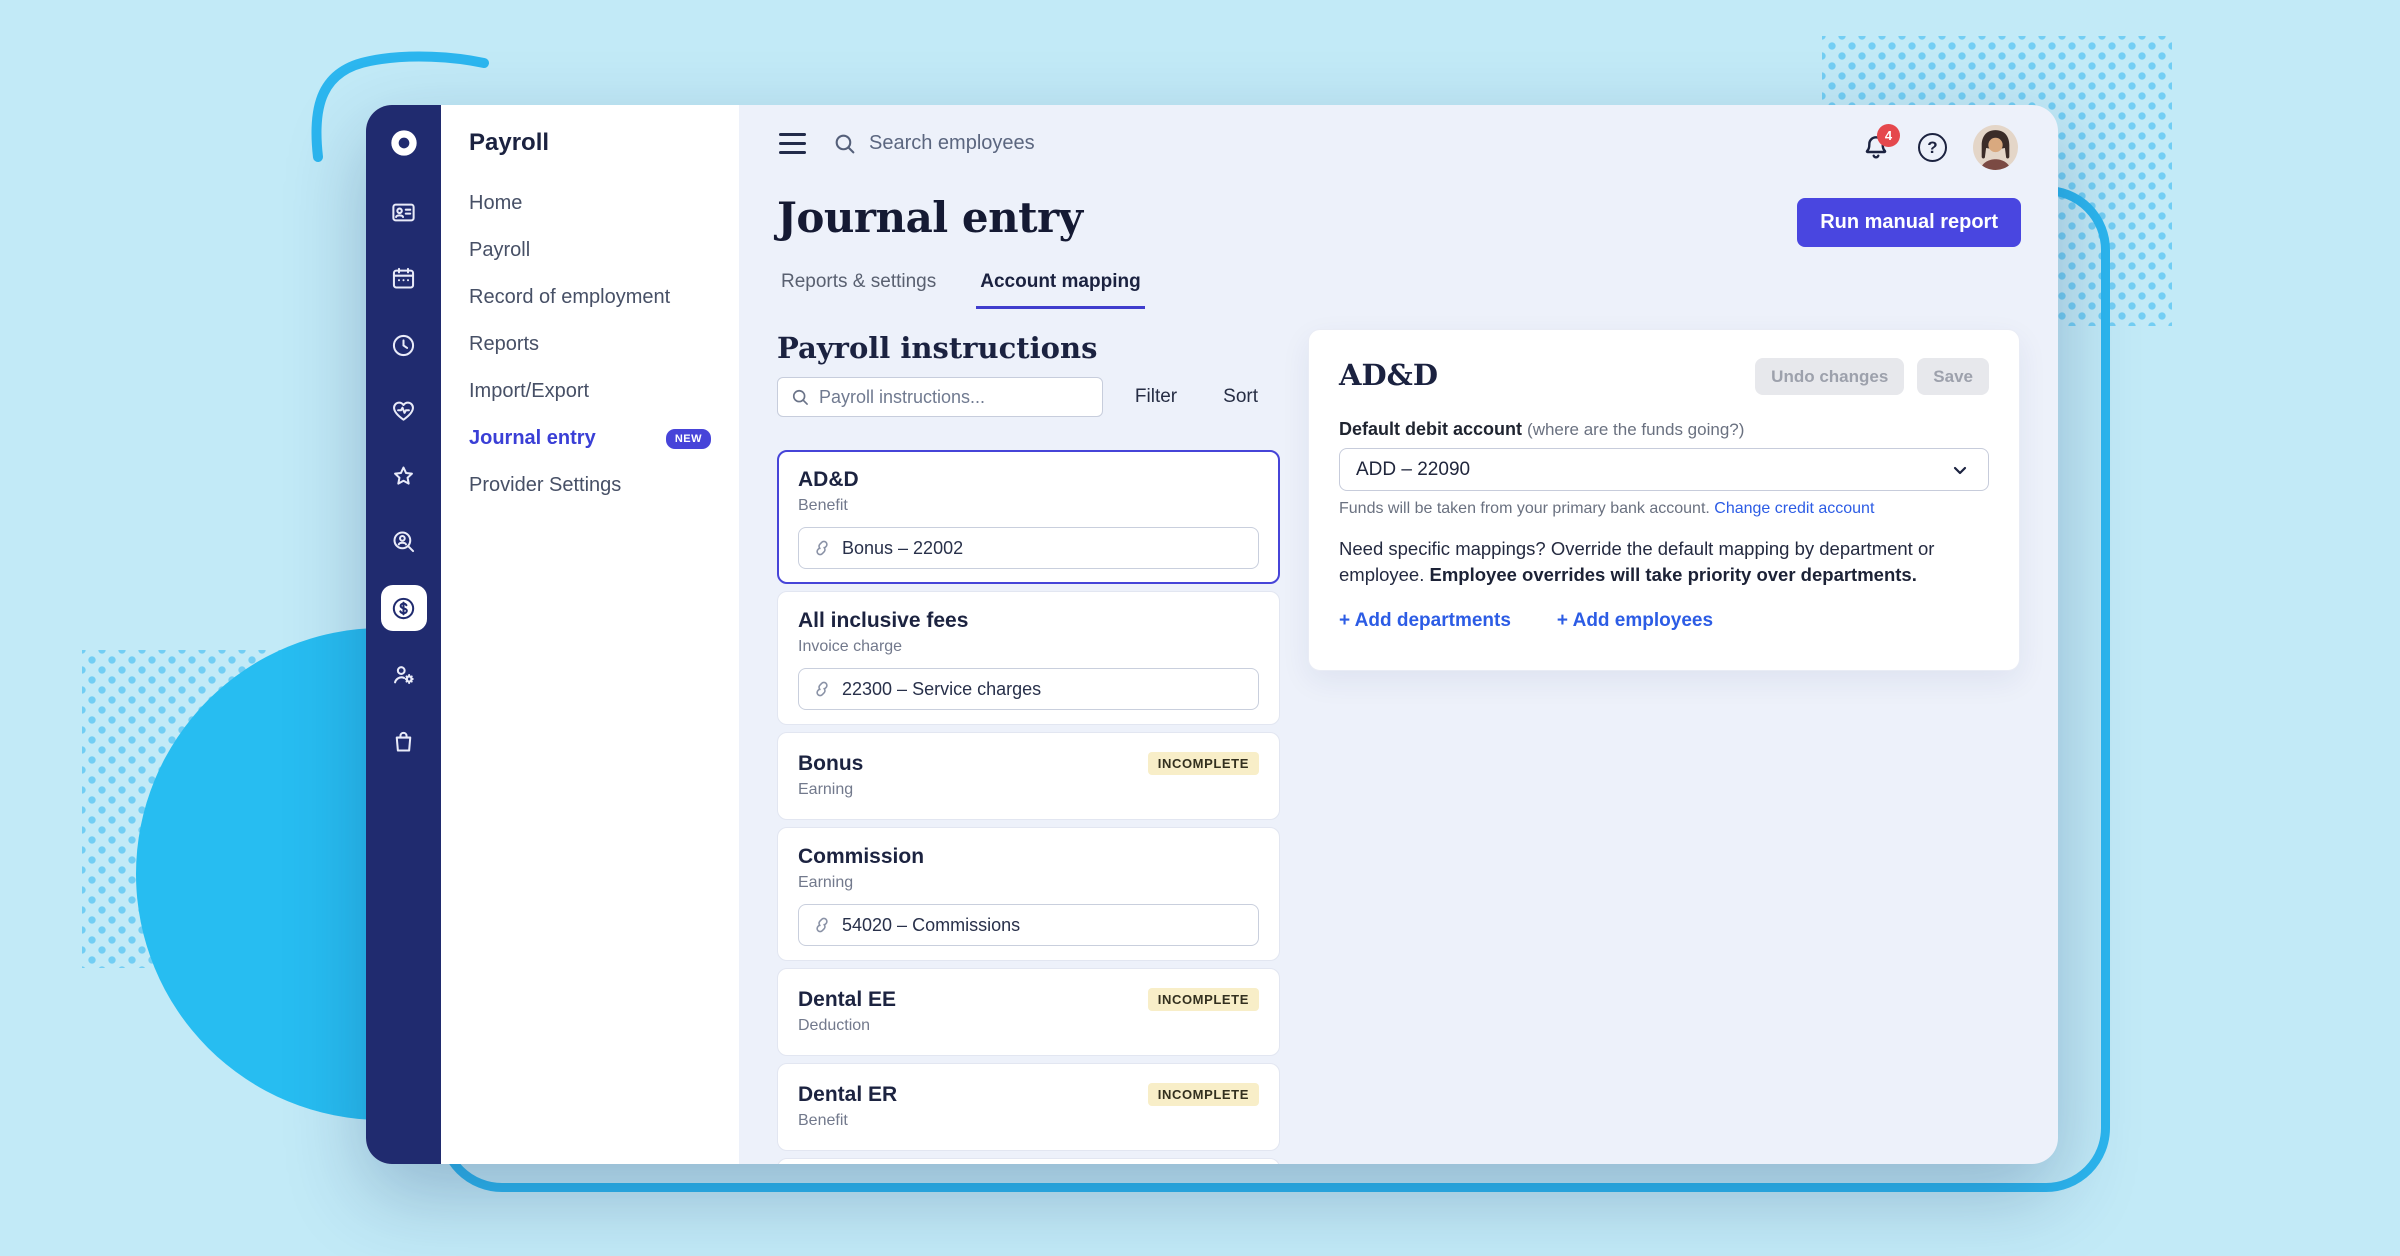 The width and height of the screenshot is (2400, 1256). I want to click on run-manual-report-button: Run manual report, so click(1909, 222).